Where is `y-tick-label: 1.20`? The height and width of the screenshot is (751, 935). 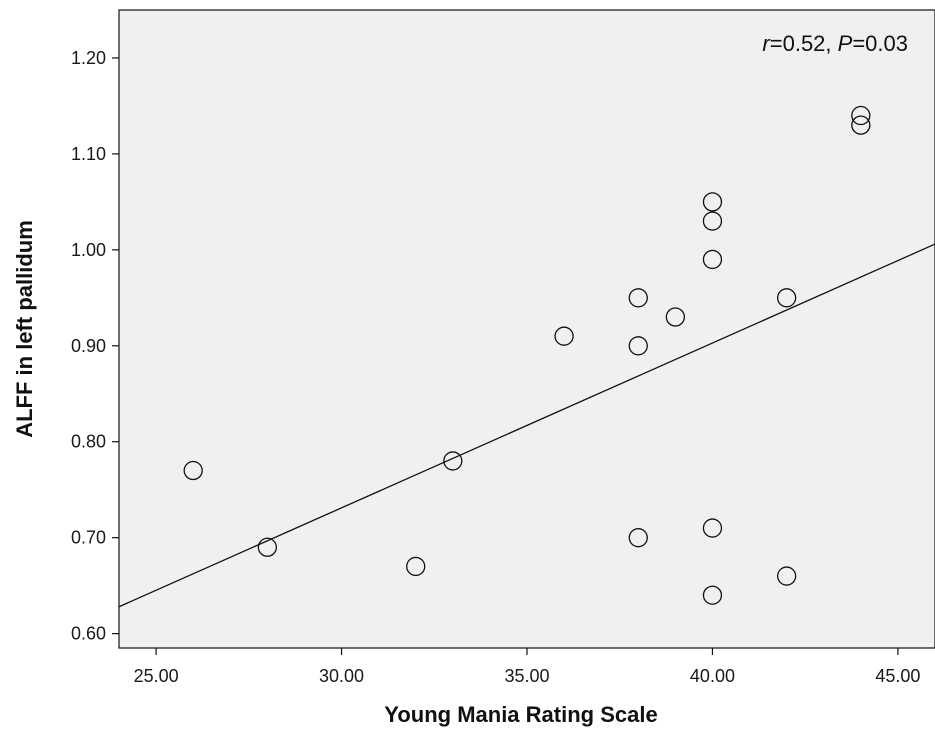
y-tick-label: 1.20 is located at coordinates (88, 58).